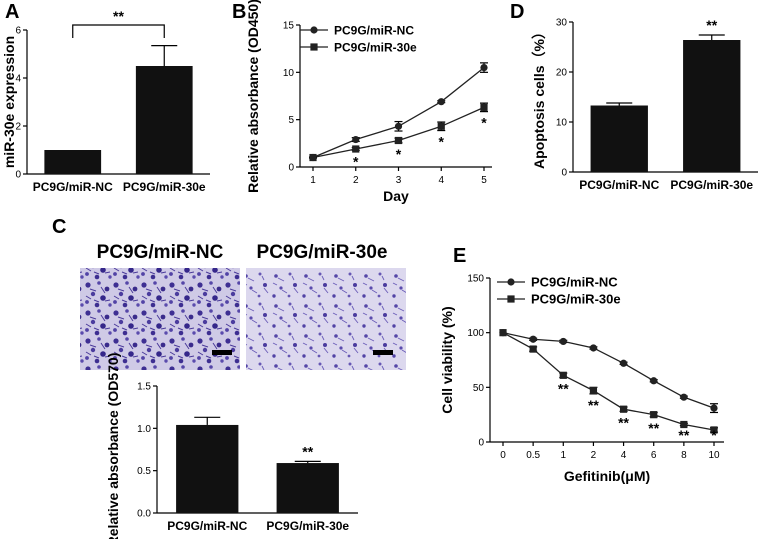  What do you see at coordinates (475, 279) in the screenshot?
I see `y-tick-label: 150` at bounding box center [475, 279].